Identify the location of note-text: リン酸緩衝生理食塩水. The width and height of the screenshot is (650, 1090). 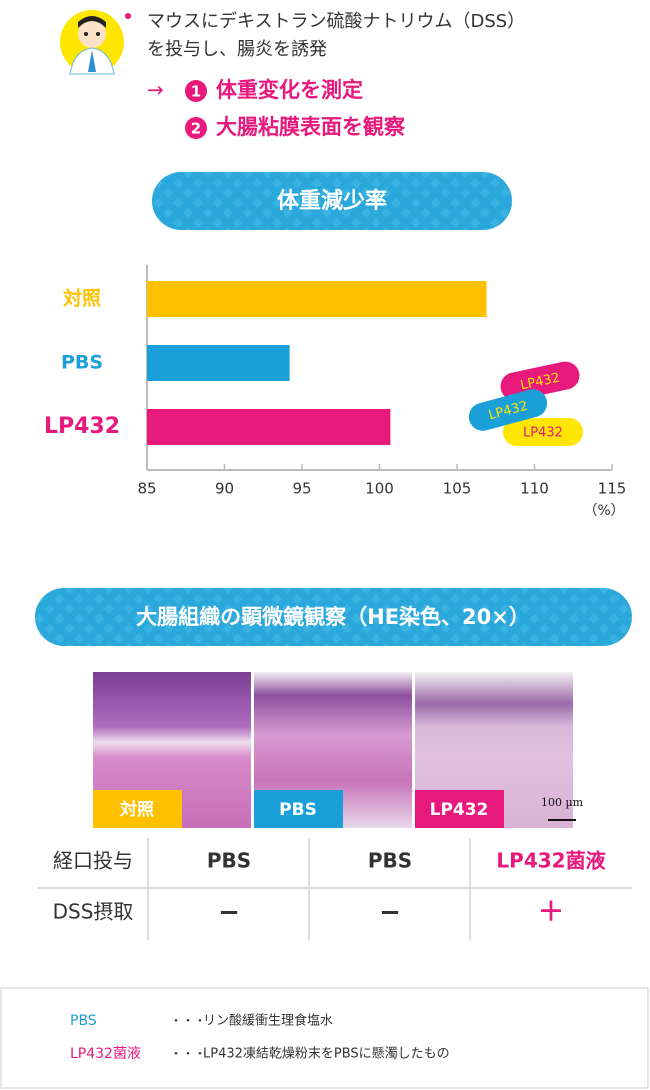
(268, 1021).